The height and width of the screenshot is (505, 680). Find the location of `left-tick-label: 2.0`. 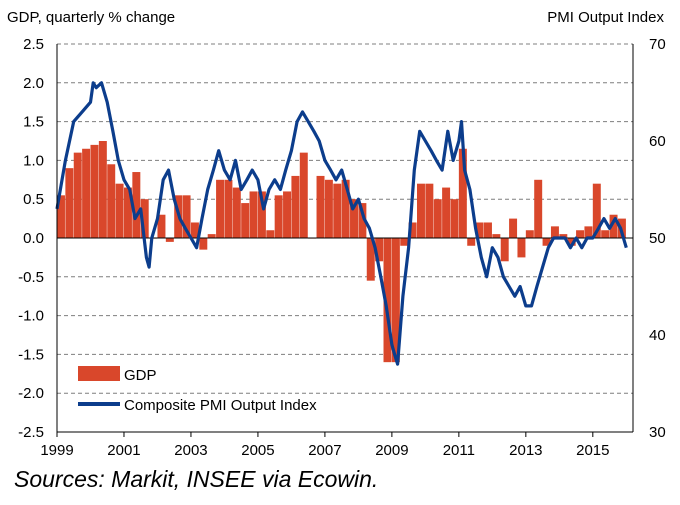

left-tick-label: 2.0 is located at coordinates (33, 83).